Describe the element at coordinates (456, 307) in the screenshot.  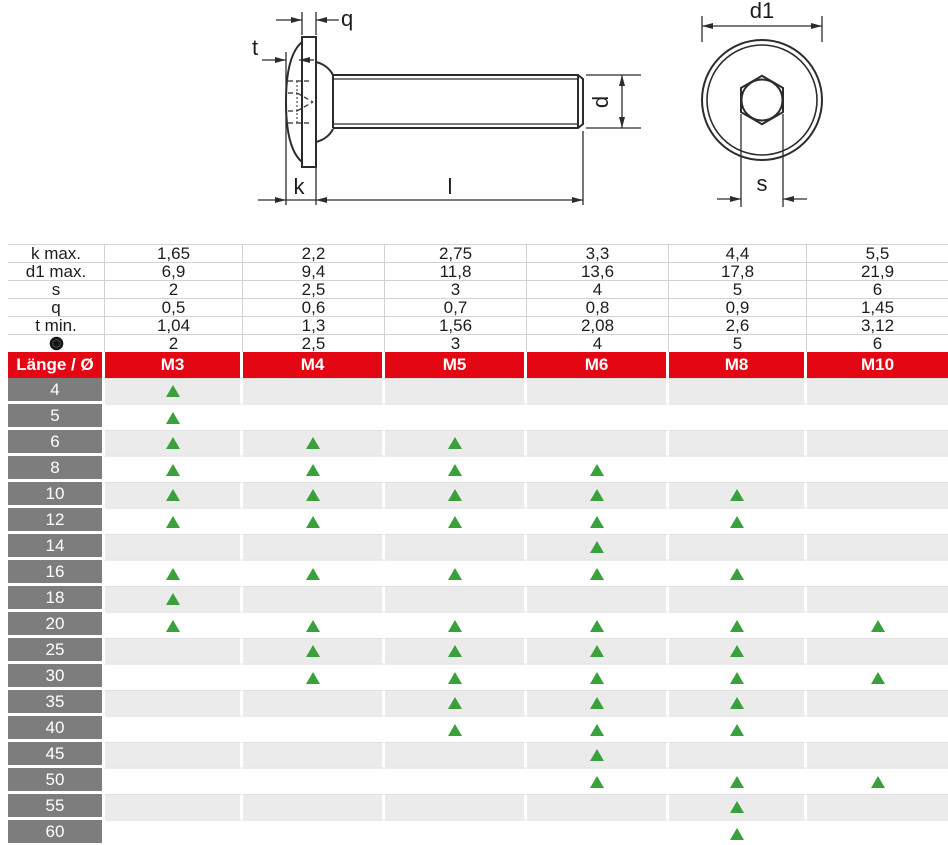
I see `spec-value: 0,7` at that location.